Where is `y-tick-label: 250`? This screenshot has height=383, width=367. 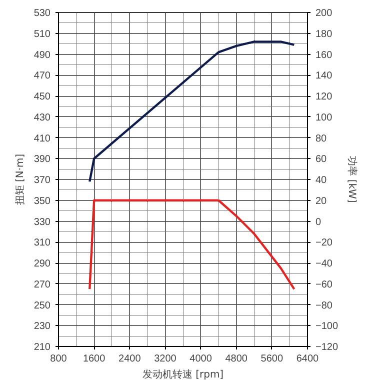
y-tick-label: 250 is located at coordinates (42, 306).